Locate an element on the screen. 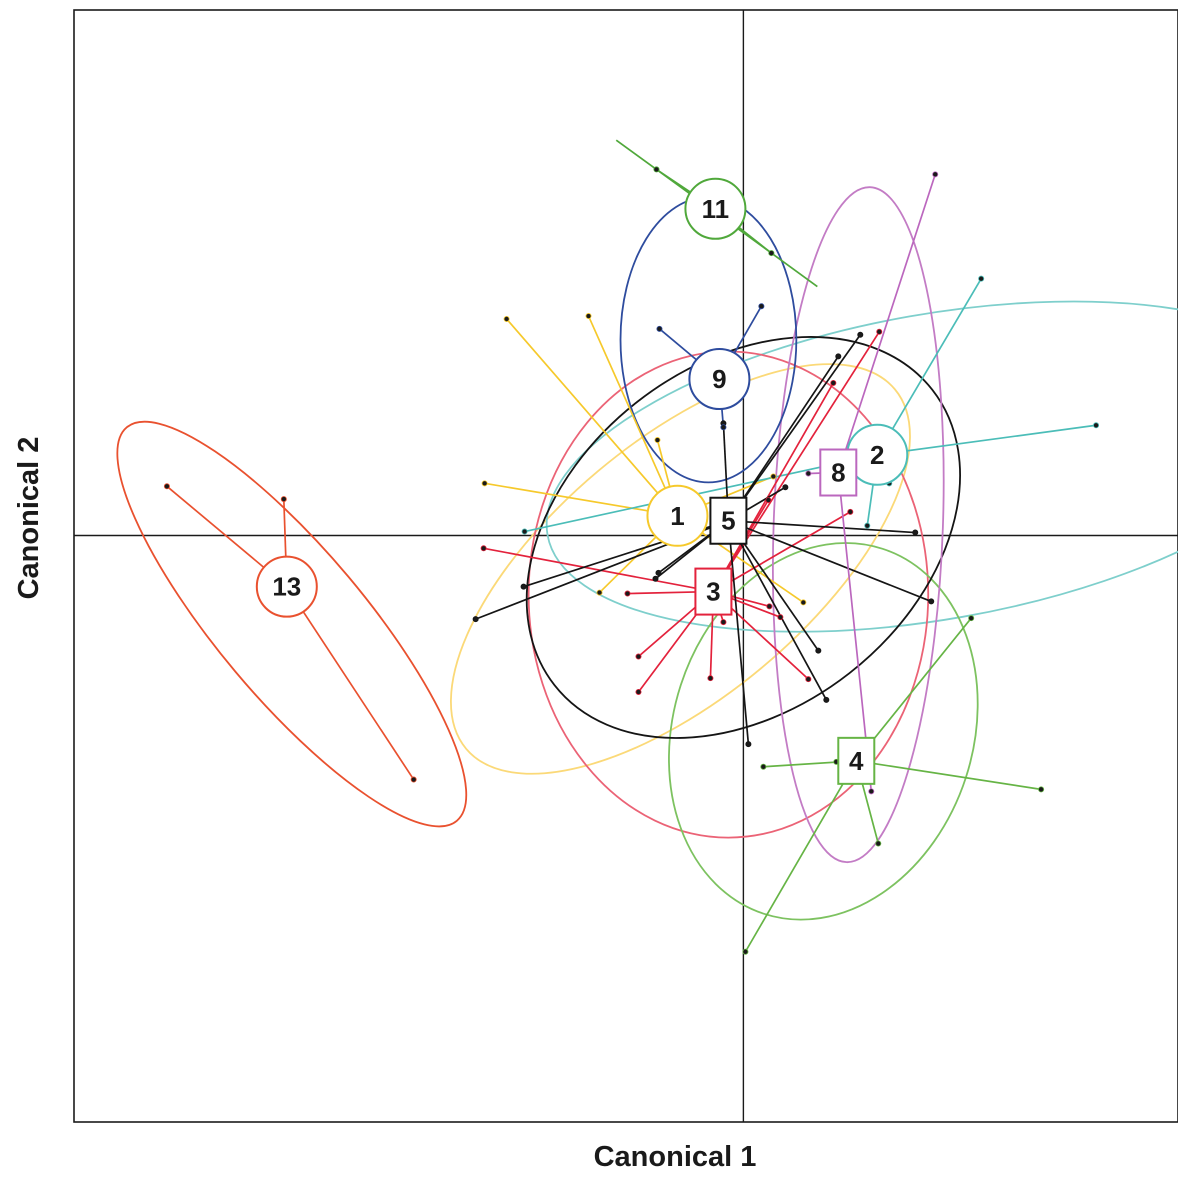  group-label-4: 4 is located at coordinates (856, 761).